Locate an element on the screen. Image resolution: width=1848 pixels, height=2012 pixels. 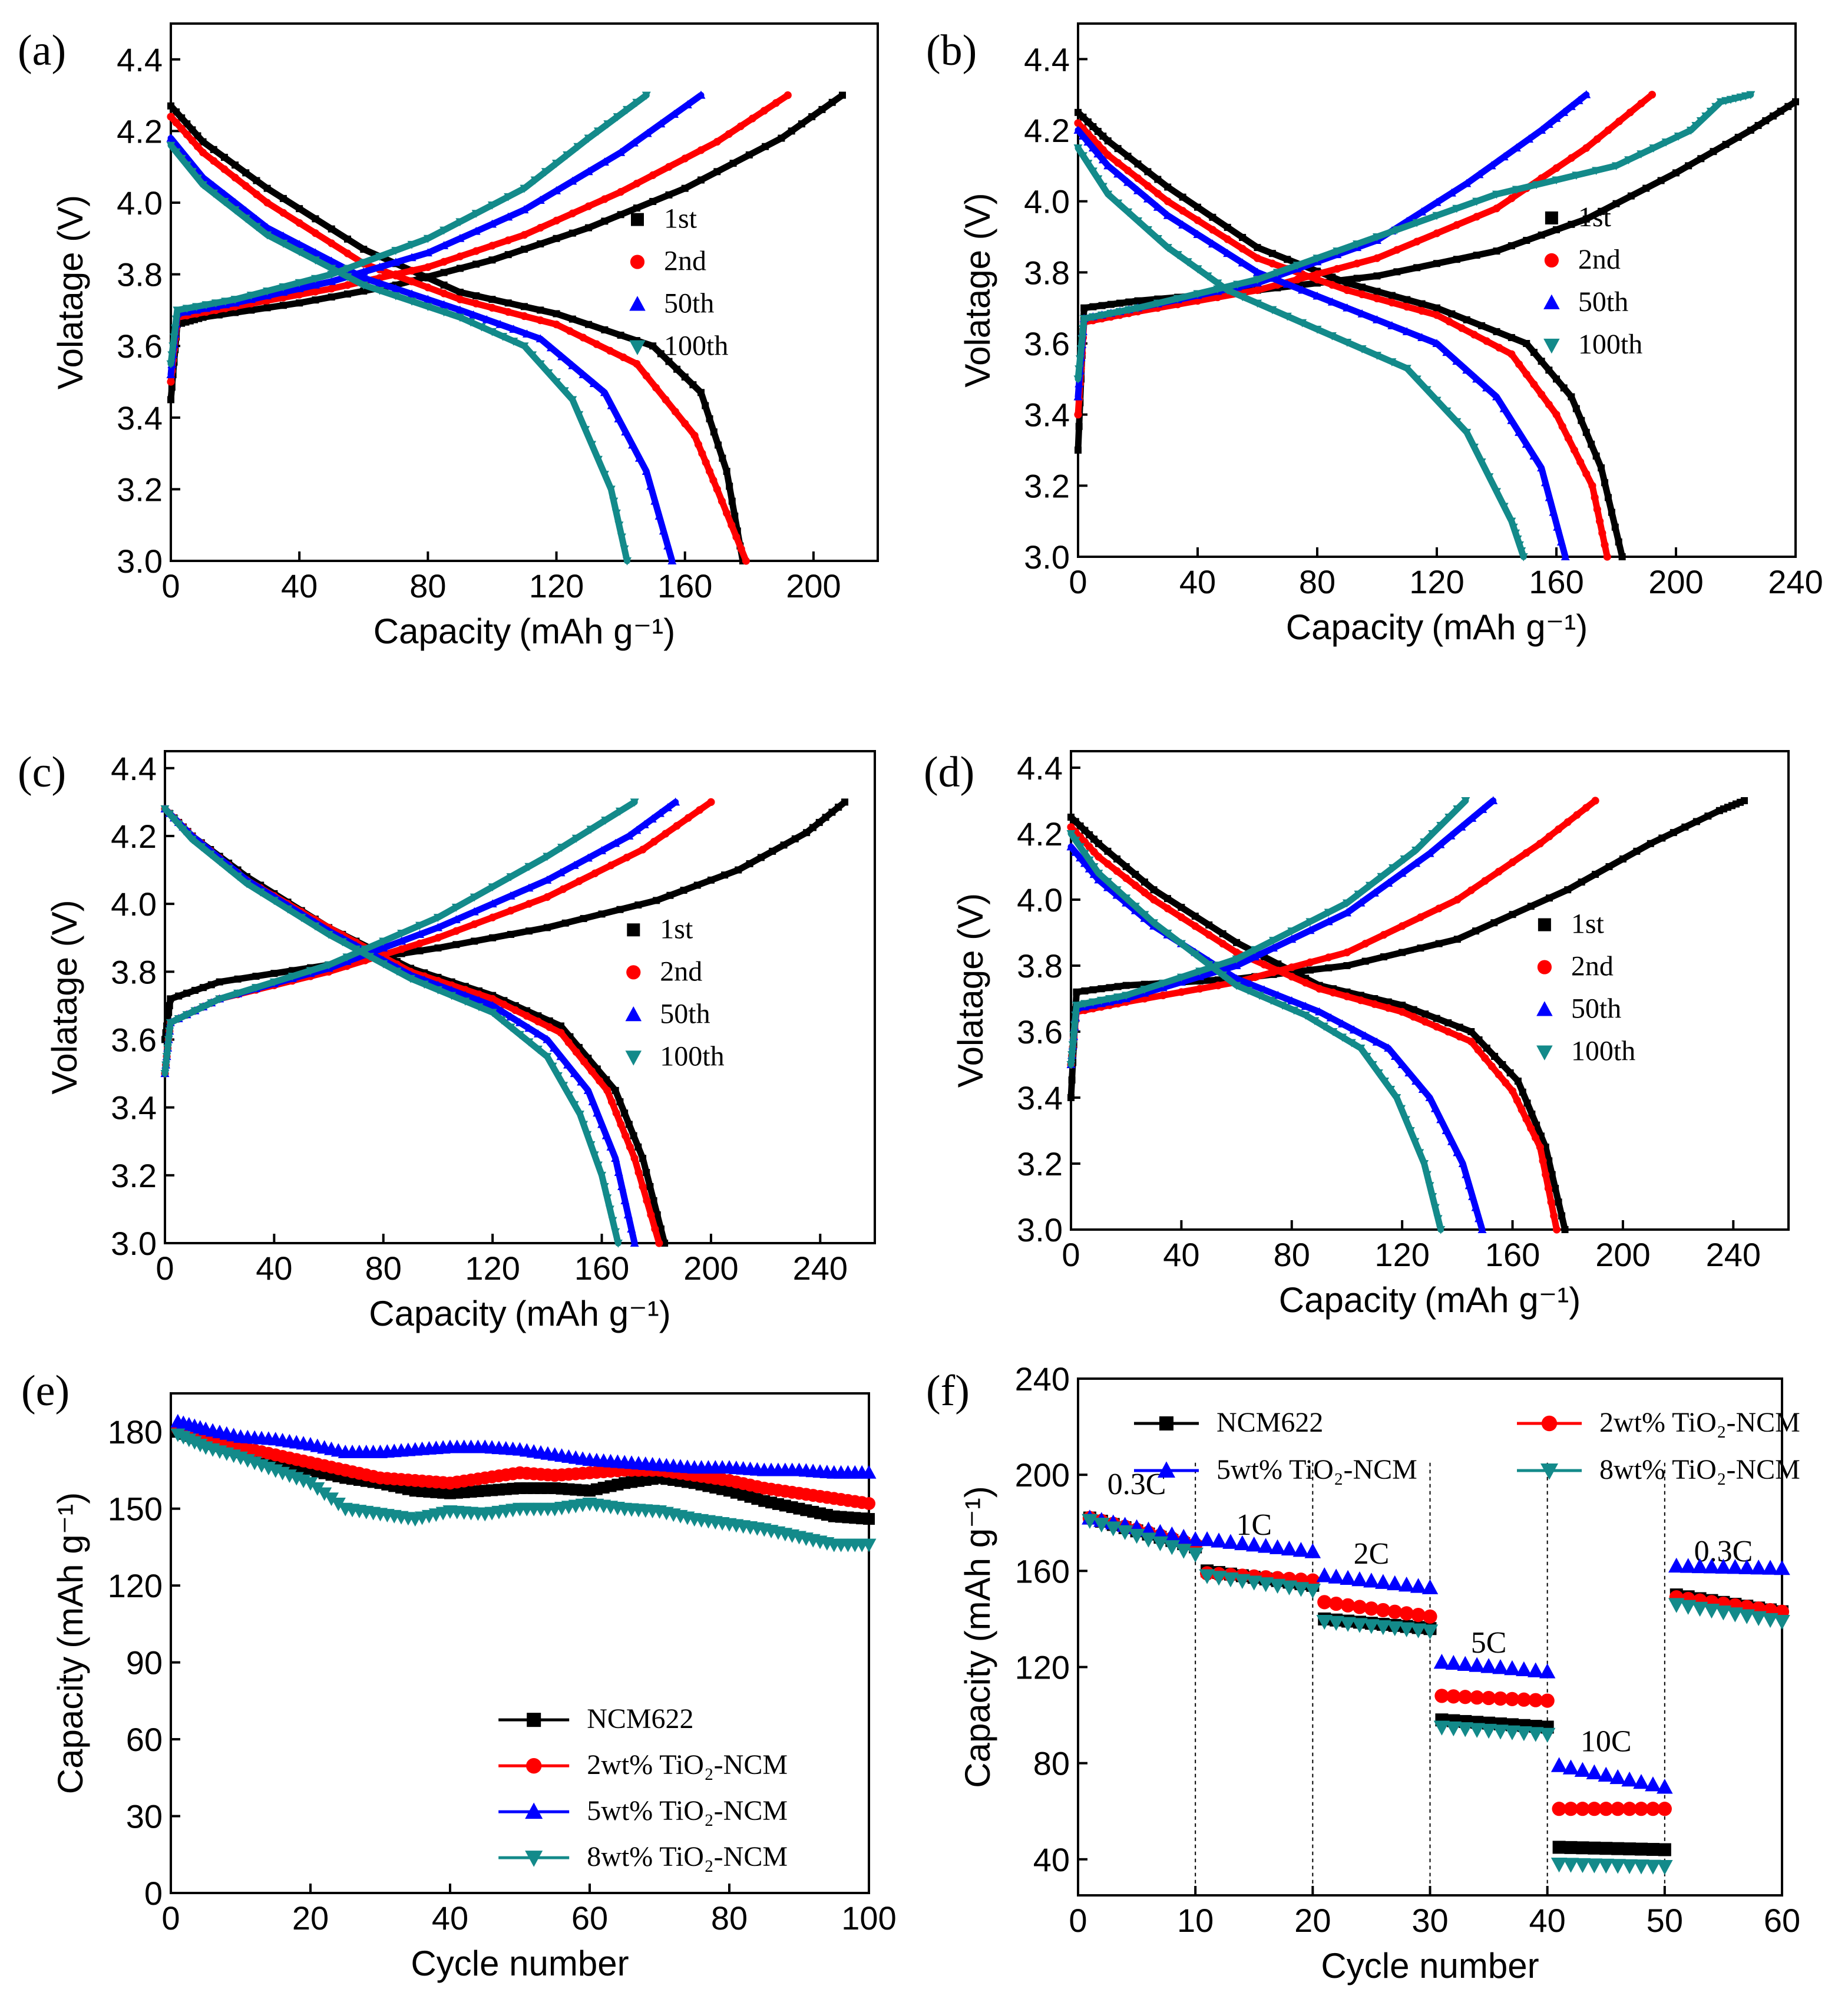
x-tick-label: 240 is located at coordinates (1795, 581).